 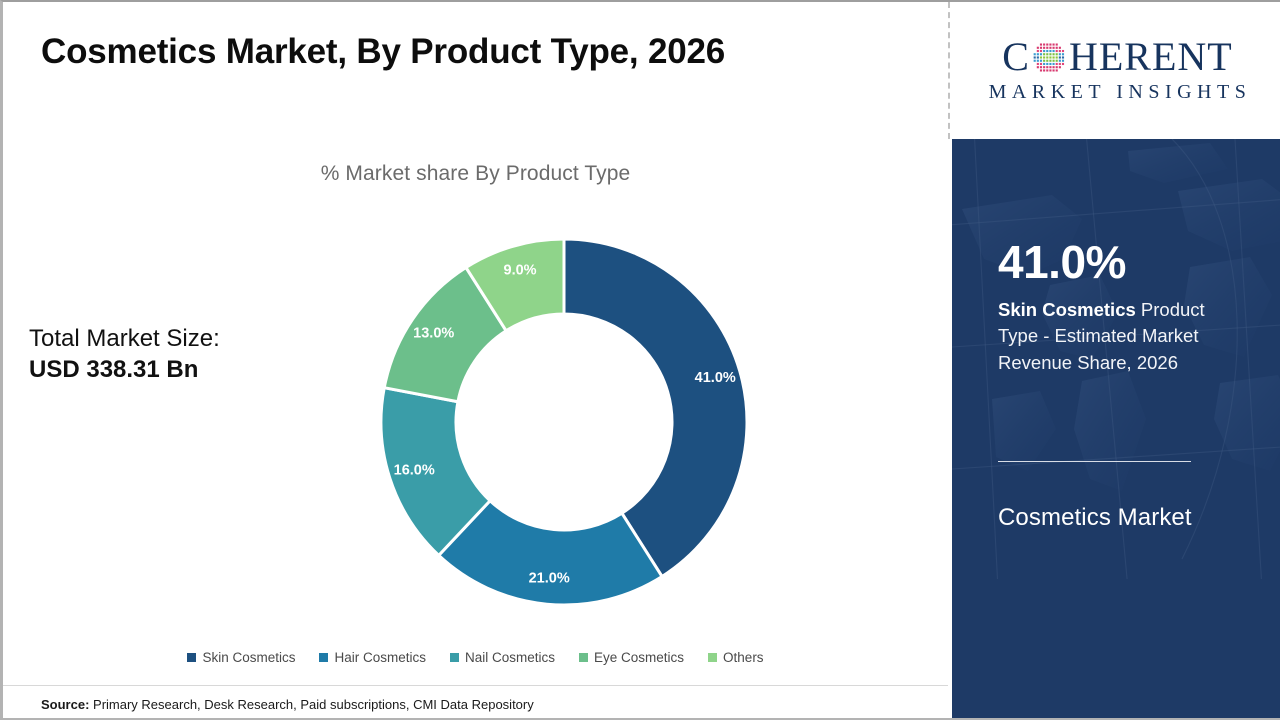 What do you see at coordinates (124, 354) in the screenshot?
I see `total-market-size: Total Market Size: USD 338.31 Bn` at bounding box center [124, 354].